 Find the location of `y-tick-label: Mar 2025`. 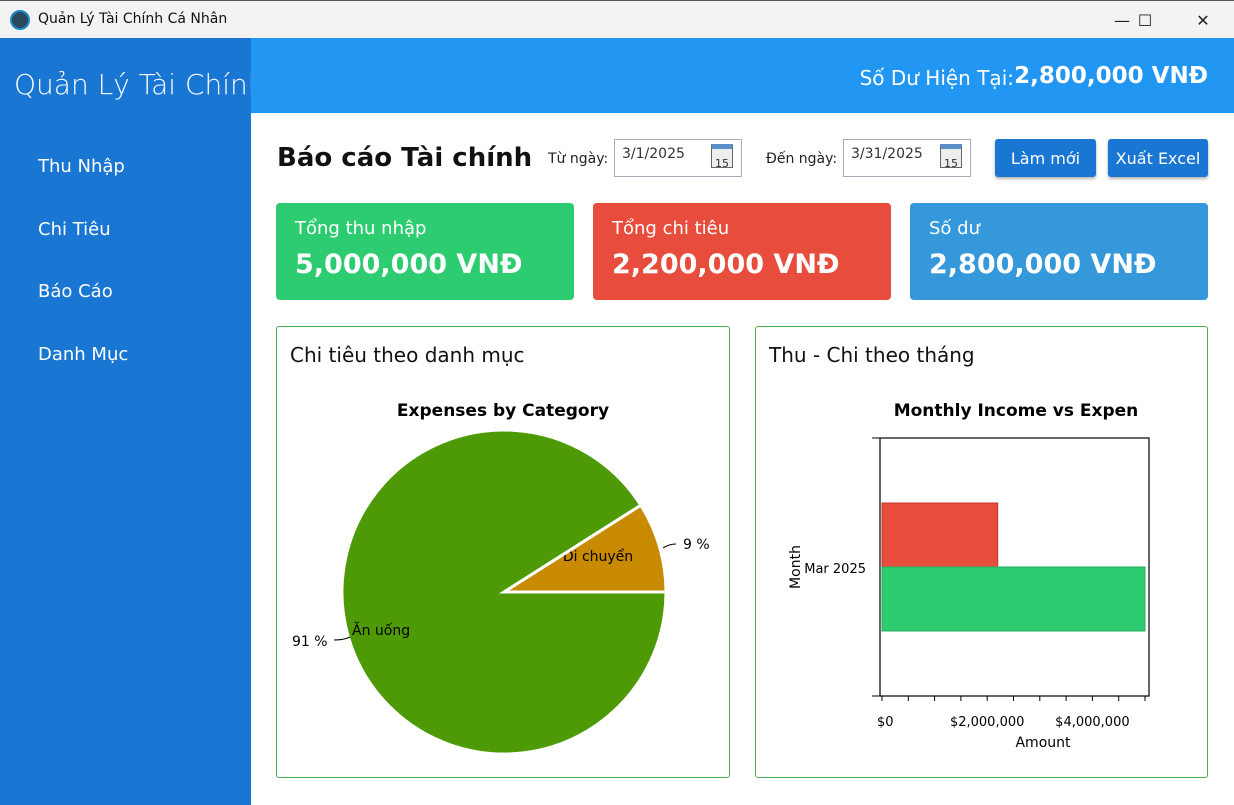

y-tick-label: Mar 2025 is located at coordinates (835, 569).